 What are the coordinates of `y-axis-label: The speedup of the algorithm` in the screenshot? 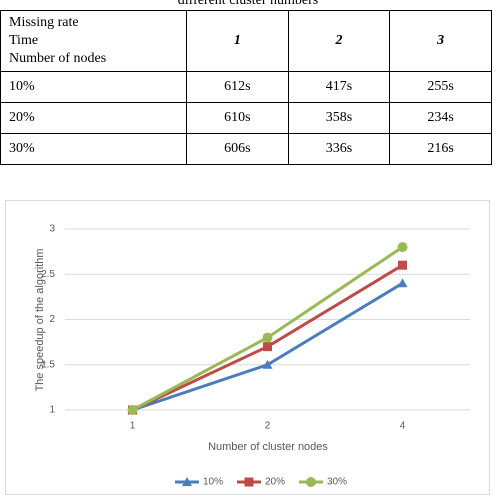 It's located at (40, 319).